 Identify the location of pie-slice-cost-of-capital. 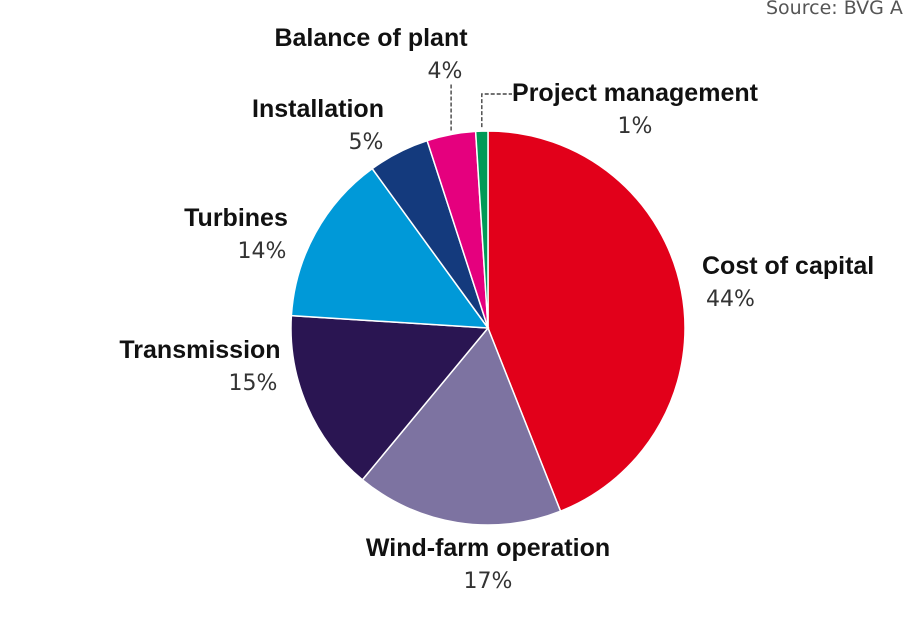
(586, 321).